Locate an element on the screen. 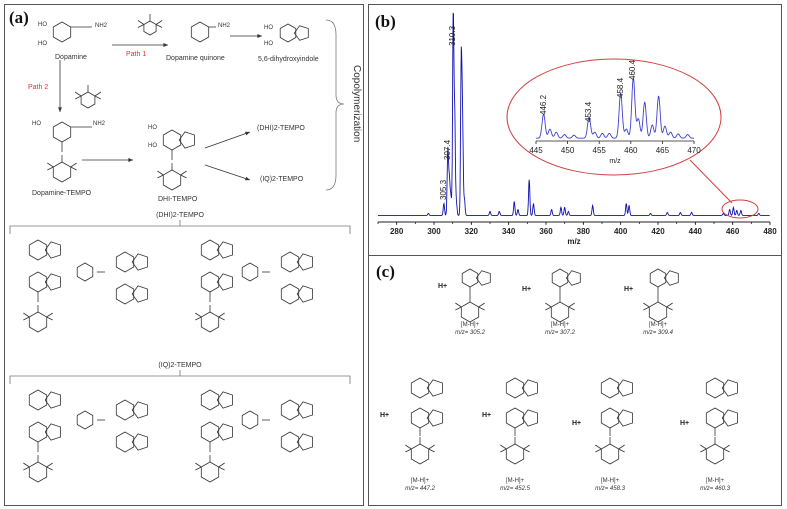  inset-x-axis-label: m/z is located at coordinates (615, 161).